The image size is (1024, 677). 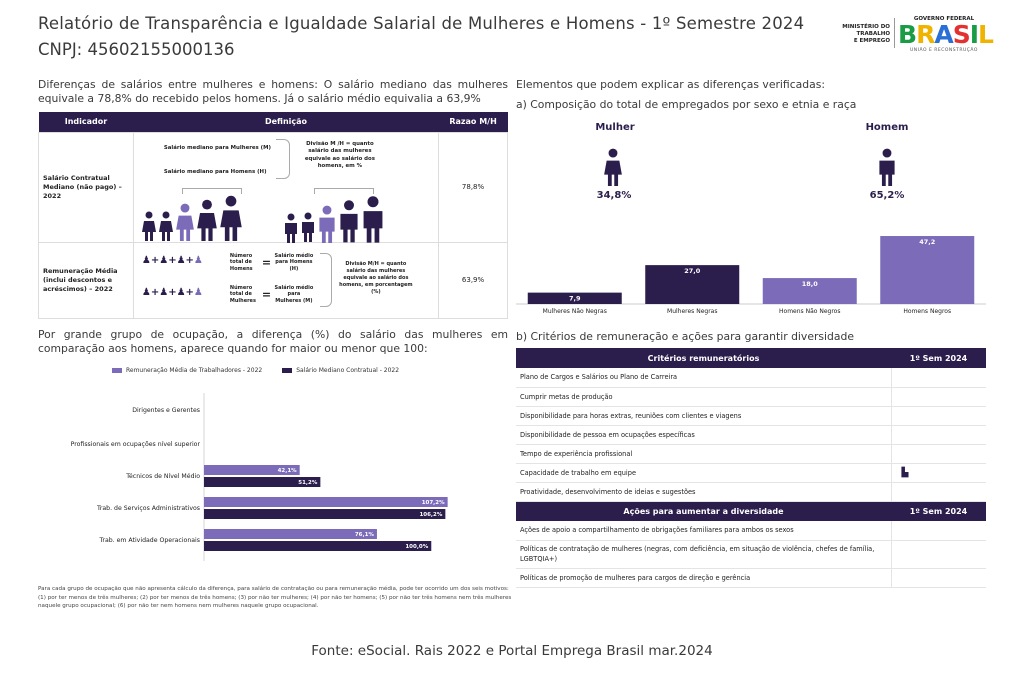 What do you see at coordinates (887, 169) in the screenshot?
I see `man-icon` at bounding box center [887, 169].